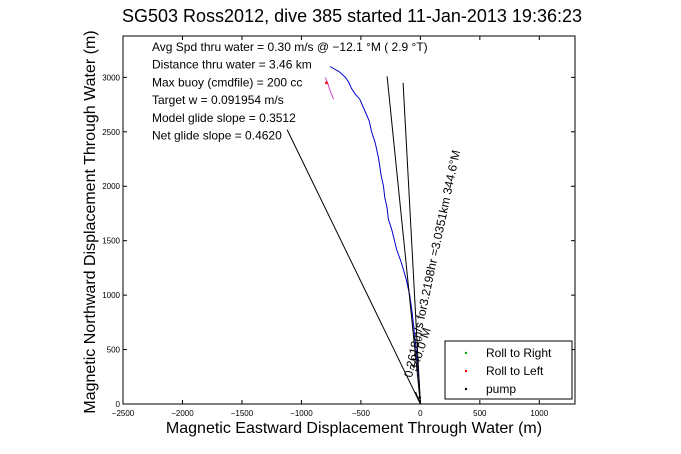 Image resolution: width=681 pixels, height=454 pixels. What do you see at coordinates (182, 413) in the screenshot?
I see `x-tick-label: −2000` at bounding box center [182, 413].